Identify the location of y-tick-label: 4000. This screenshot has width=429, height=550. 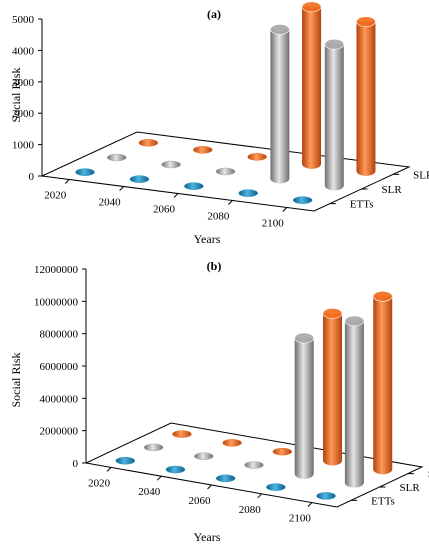
(23, 51).